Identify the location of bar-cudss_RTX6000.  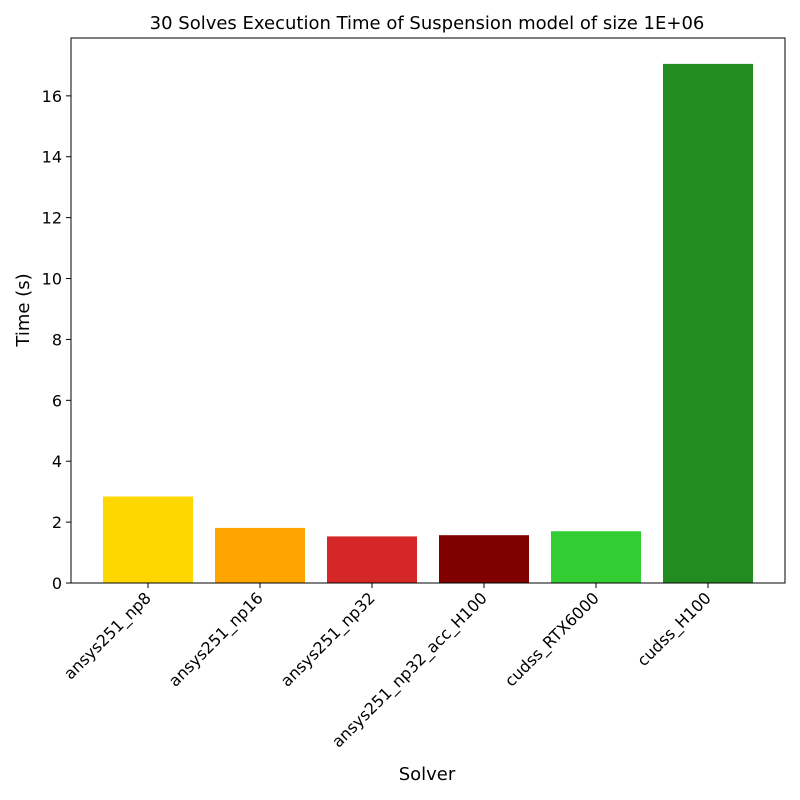
(596, 557).